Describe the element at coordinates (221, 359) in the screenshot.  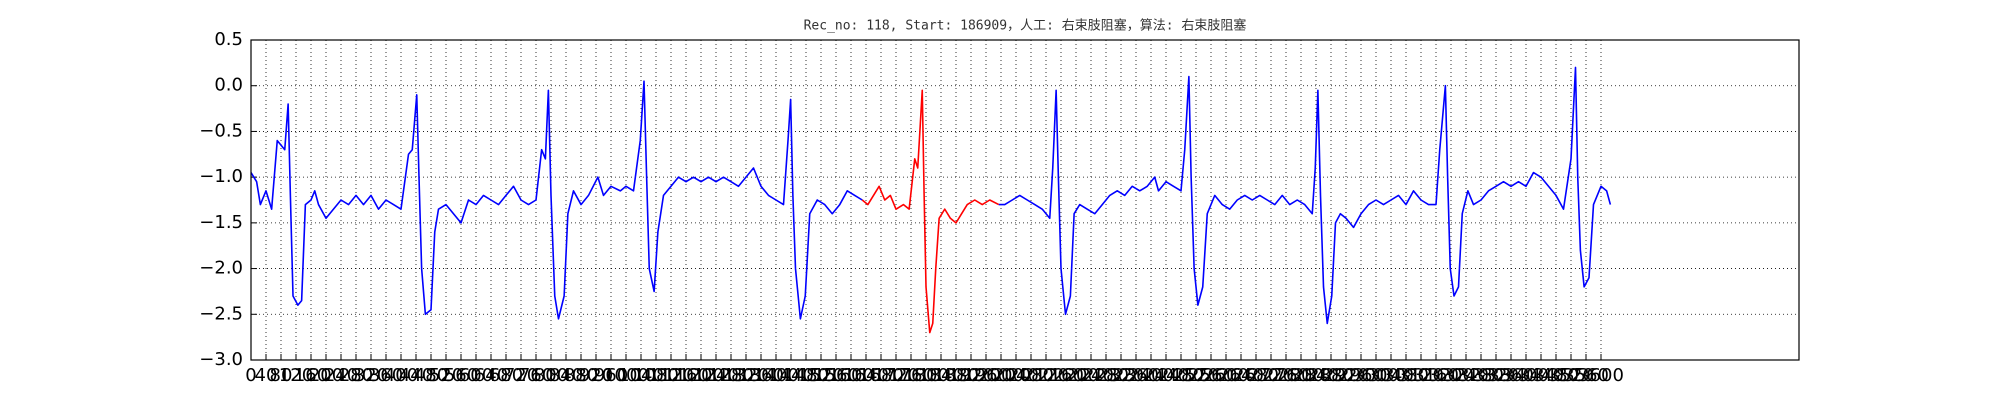
I see `y-tick-label: −3.0` at that location.